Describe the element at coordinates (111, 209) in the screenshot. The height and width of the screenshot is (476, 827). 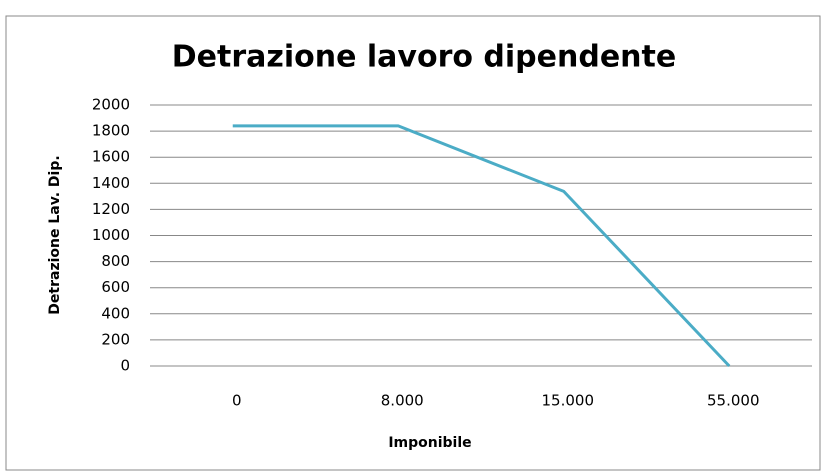
I see `y-tick-label: 1200` at that location.